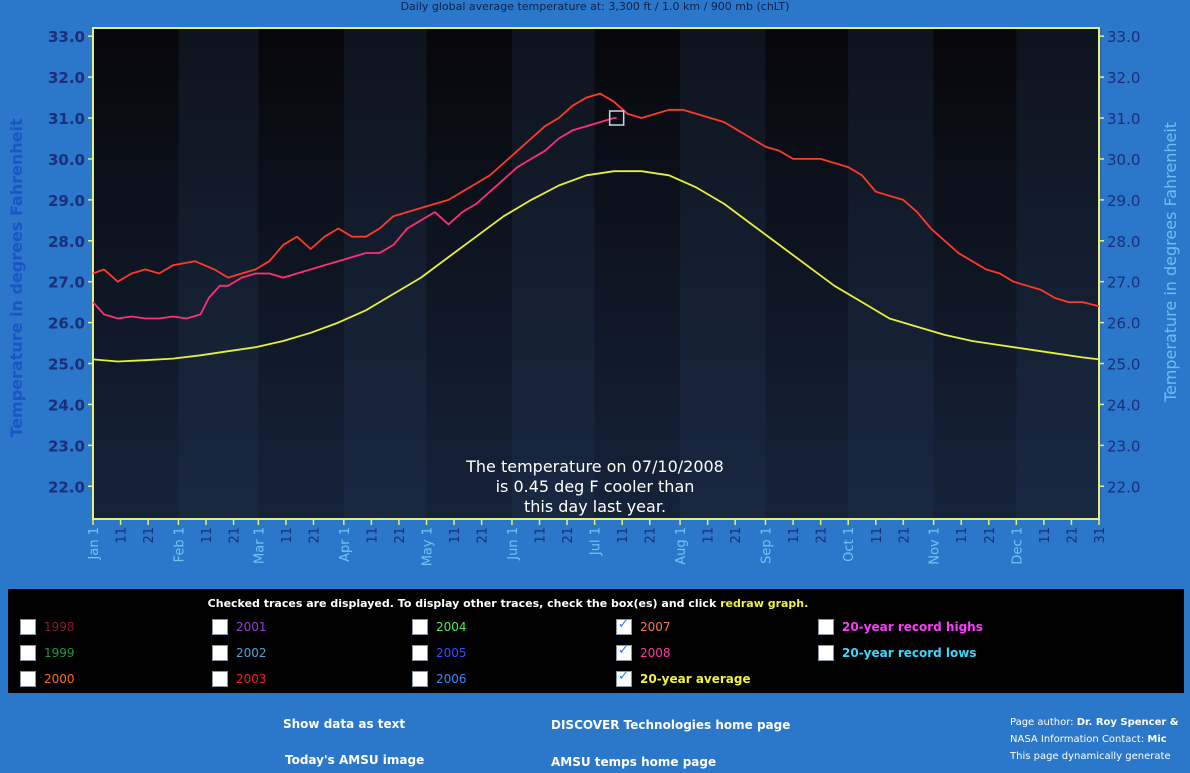 This screenshot has width=1190, height=773. I want to click on current-day-marker, so click(616, 118).